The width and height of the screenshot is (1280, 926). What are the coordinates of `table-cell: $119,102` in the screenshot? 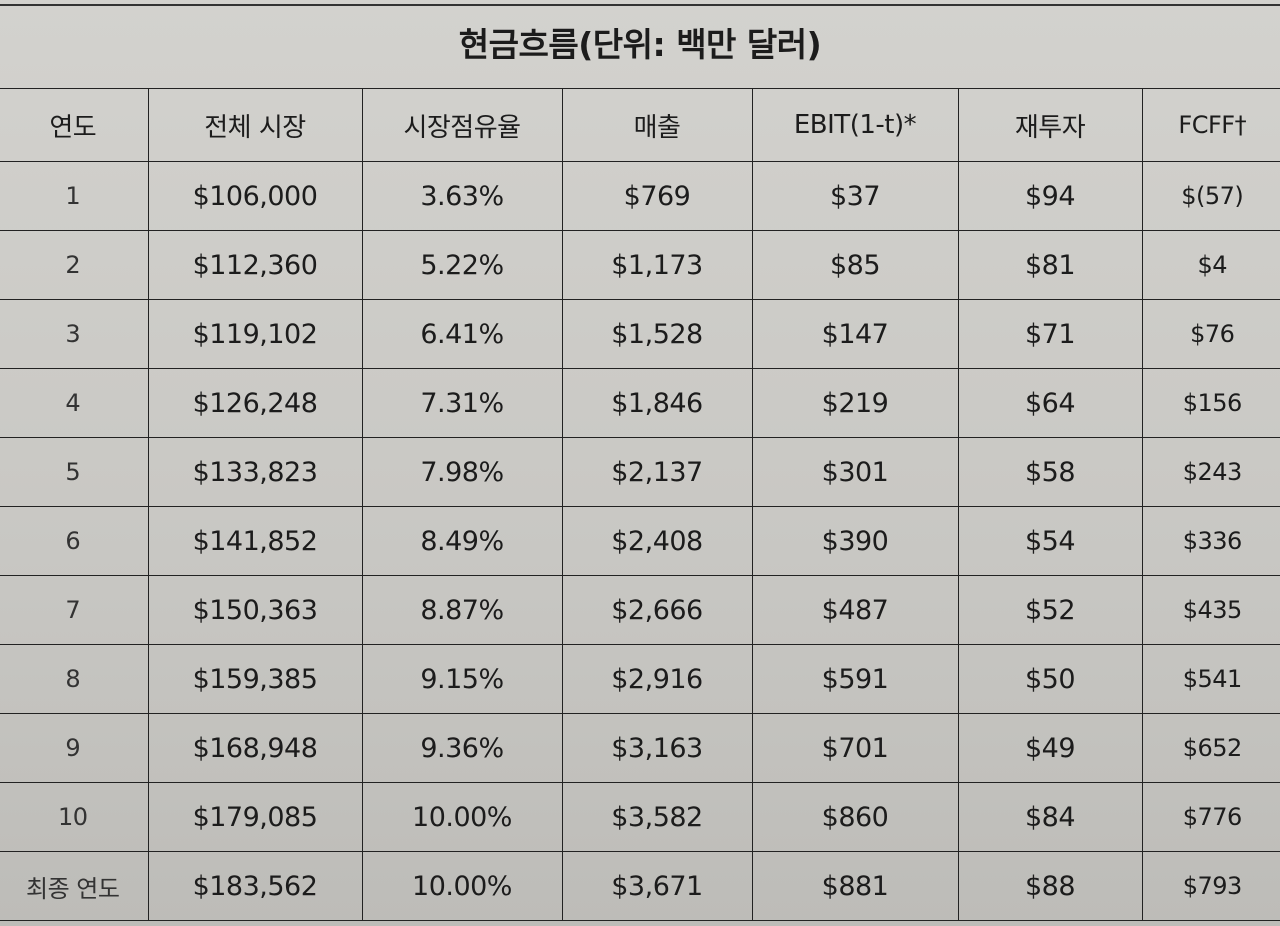 It's located at (255, 334).